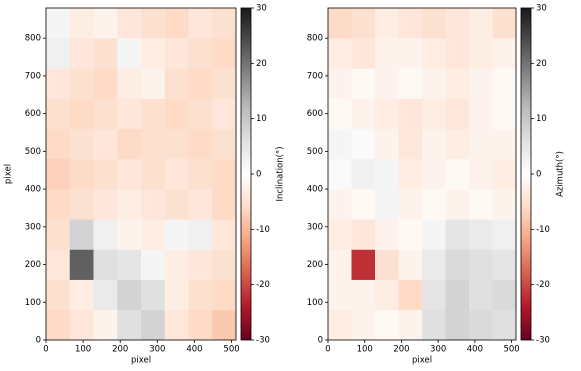 The image size is (581, 371). What do you see at coordinates (120, 350) in the screenshot?
I see `x-tick-label: 200` at bounding box center [120, 350].